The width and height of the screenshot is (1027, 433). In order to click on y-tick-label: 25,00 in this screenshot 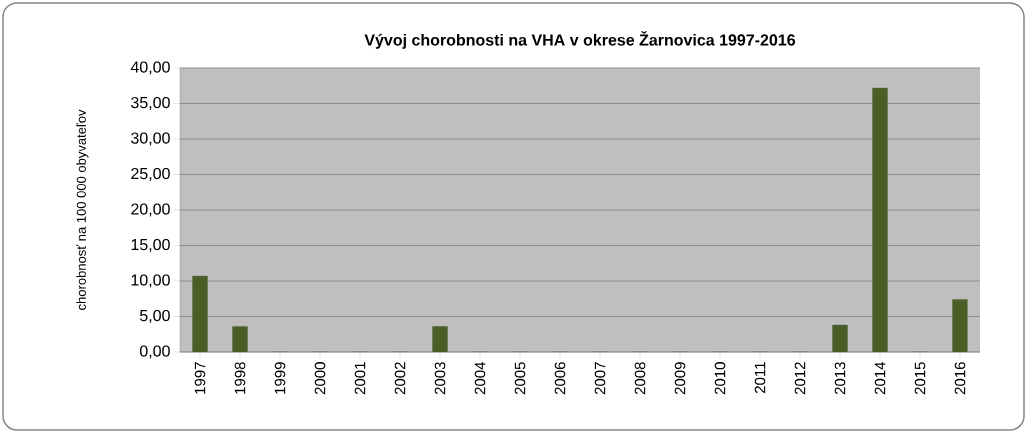, I will do `click(150, 174)`.